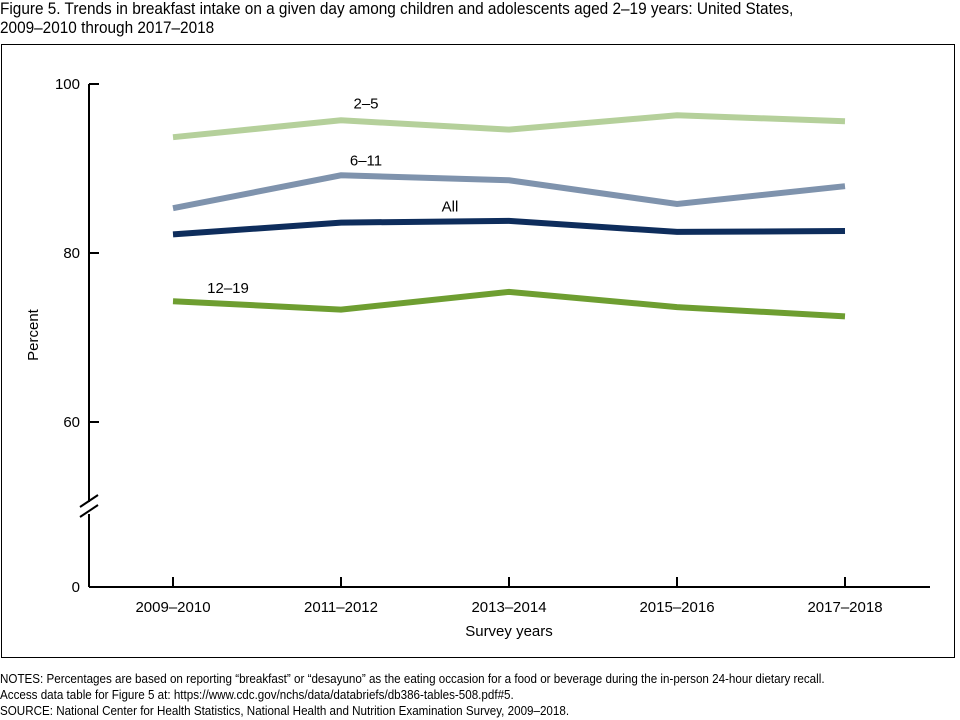  What do you see at coordinates (509, 631) in the screenshot?
I see `x-axis-label: Survey years` at bounding box center [509, 631].